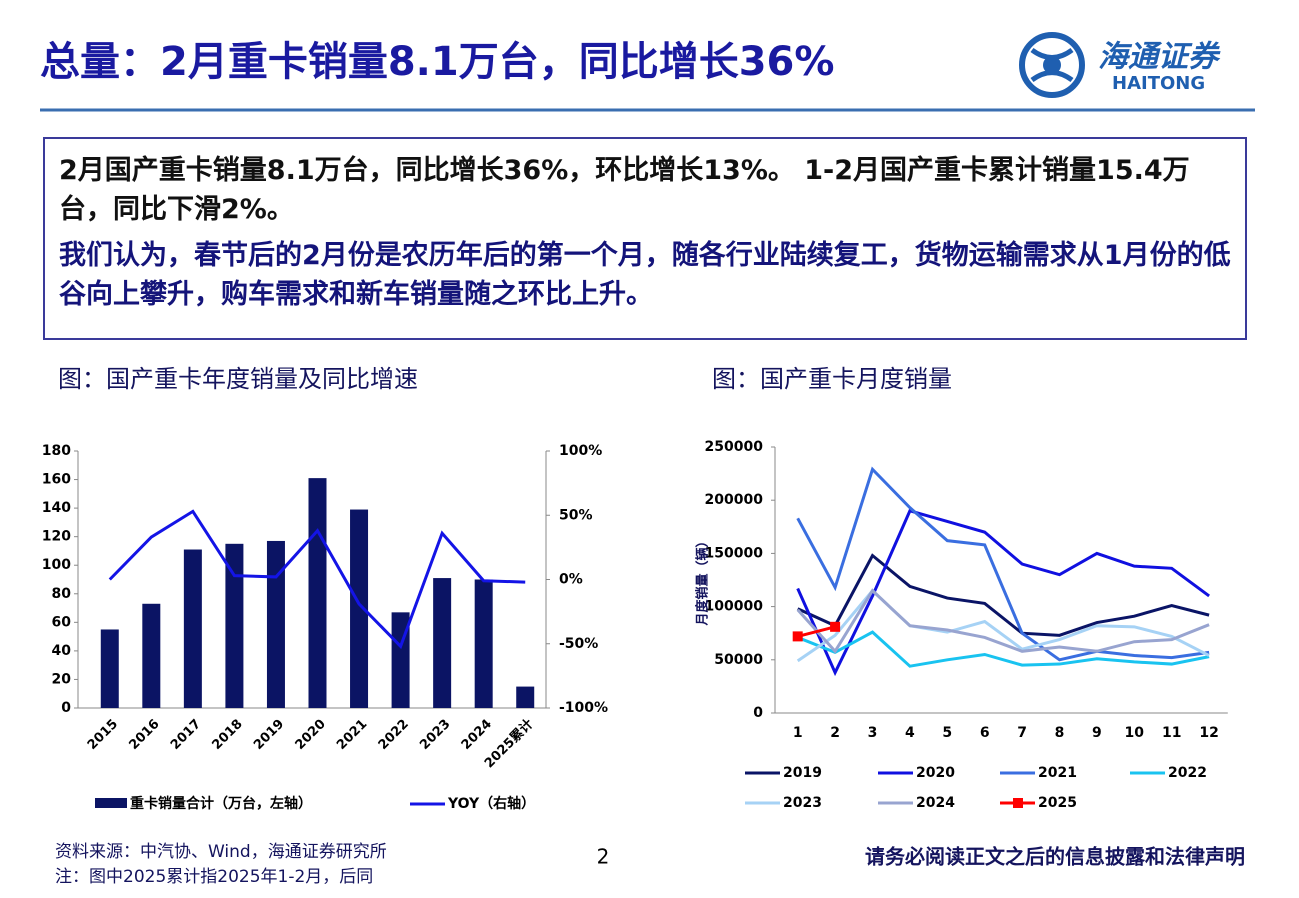  What do you see at coordinates (802, 773) in the screenshot?
I see `legend-label: 2019` at bounding box center [802, 773].